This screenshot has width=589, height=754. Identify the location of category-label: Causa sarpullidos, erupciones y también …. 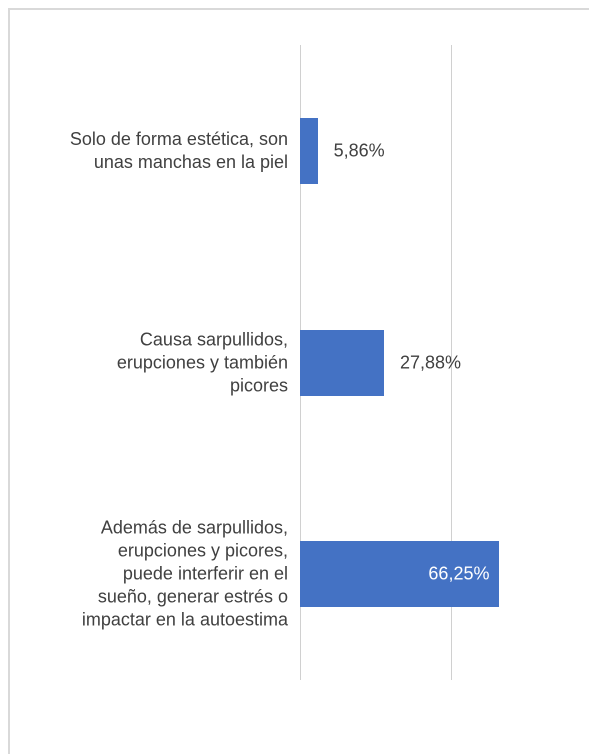
(202, 362).